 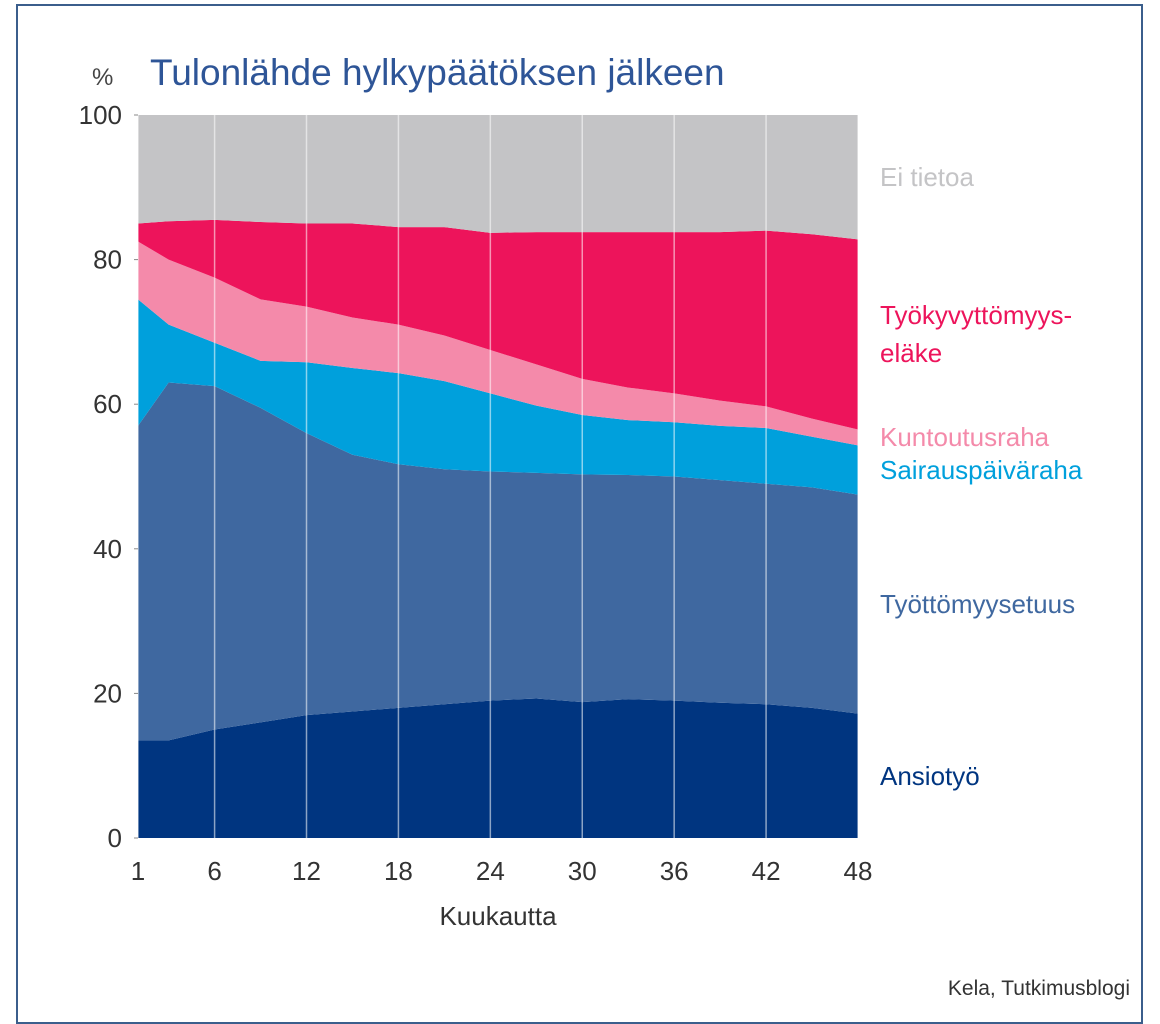 I want to click on x-tick-label: 36, so click(x=674, y=871).